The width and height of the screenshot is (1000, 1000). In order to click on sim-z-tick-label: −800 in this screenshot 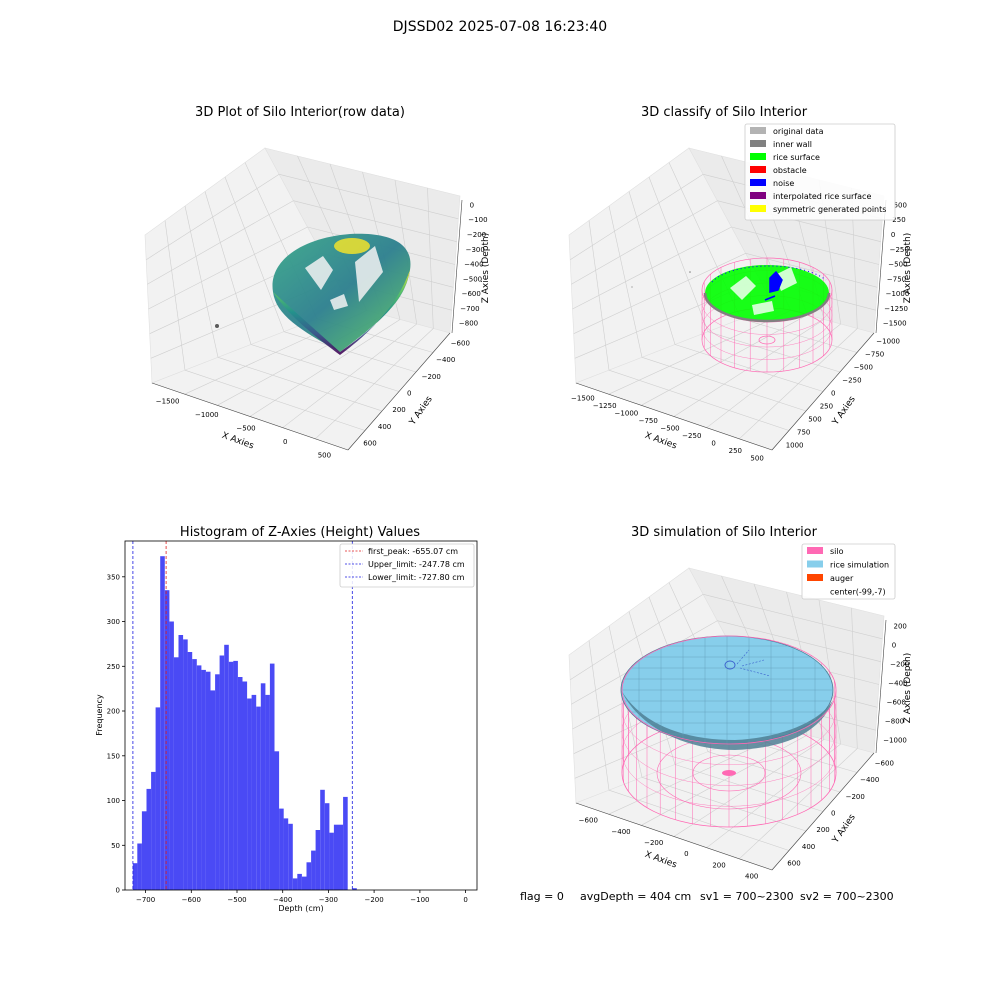, I will do `click(894, 722)`.